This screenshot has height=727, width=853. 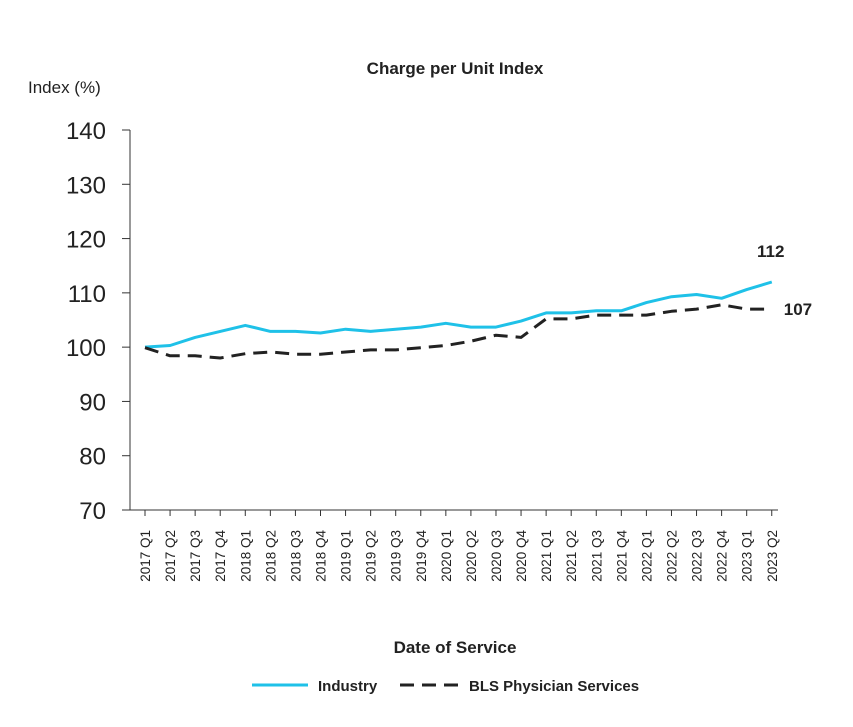 I want to click on x-tick-label: 2021 Q1, so click(x=546, y=556).